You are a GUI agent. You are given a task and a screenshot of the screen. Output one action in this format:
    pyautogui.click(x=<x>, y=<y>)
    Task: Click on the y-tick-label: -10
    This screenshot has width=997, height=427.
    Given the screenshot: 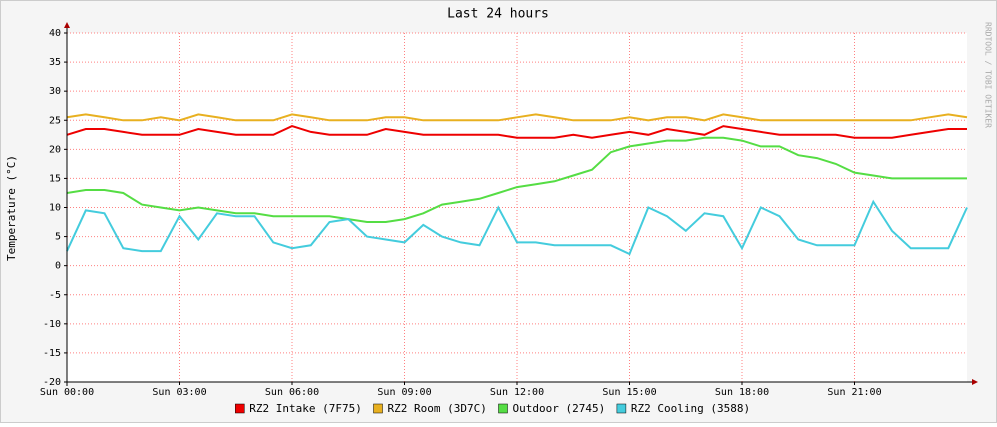 What is the action you would take?
    pyautogui.click(x=52, y=324)
    